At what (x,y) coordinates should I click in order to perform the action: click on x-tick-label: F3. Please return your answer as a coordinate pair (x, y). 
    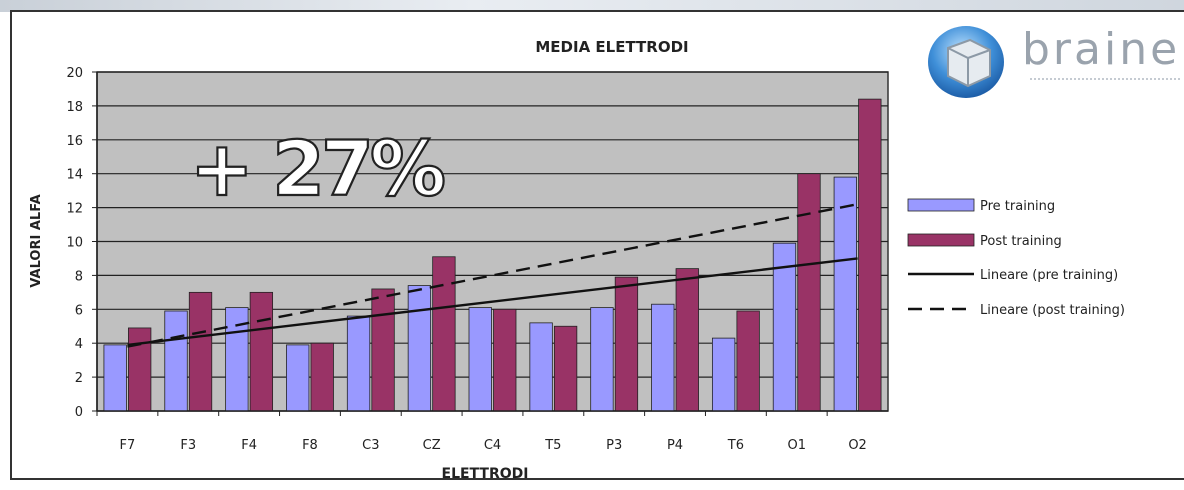
    Looking at the image, I should click on (188, 445).